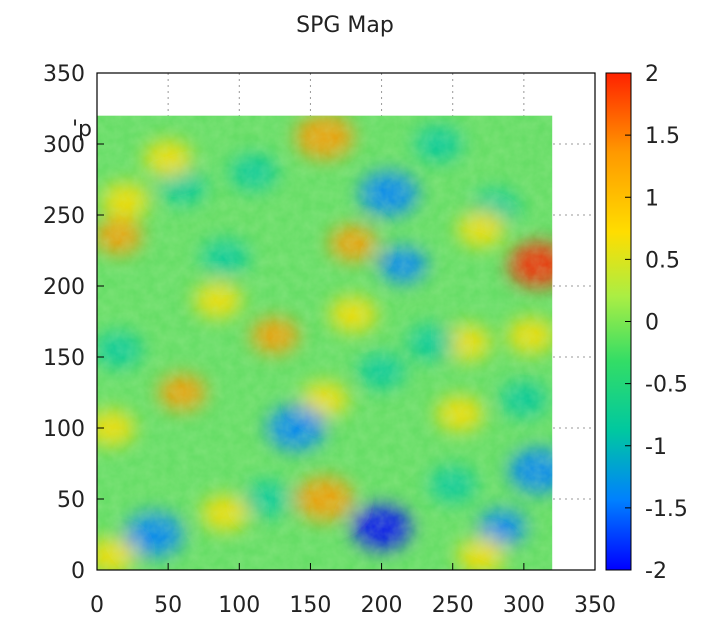 This screenshot has width=704, height=622. What do you see at coordinates (662, 136) in the screenshot?
I see `colorbar-tick-label: 1.5` at bounding box center [662, 136].